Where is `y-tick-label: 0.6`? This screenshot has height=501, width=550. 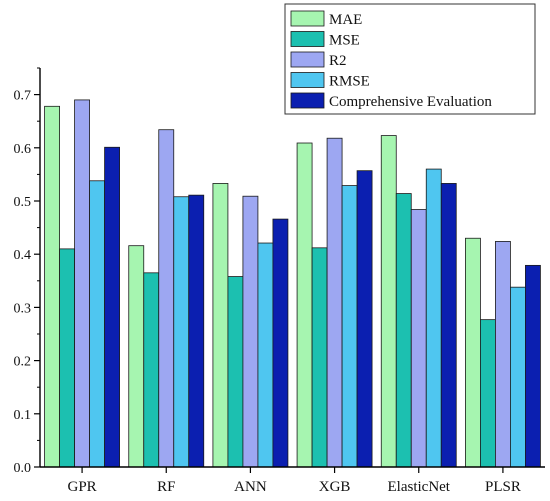 y-tick-label: 0.6 is located at coordinates (23, 149).